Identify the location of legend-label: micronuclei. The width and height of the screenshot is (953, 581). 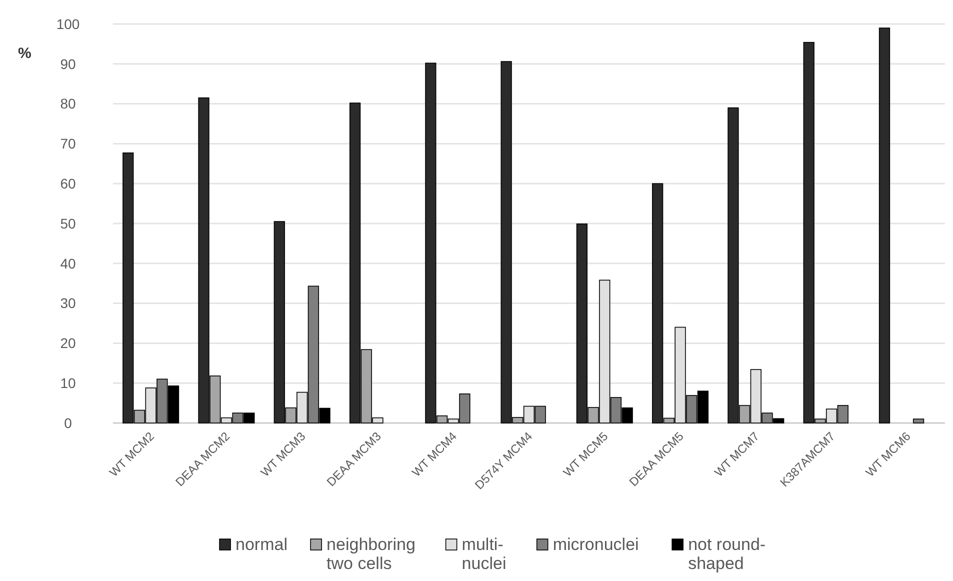
(595, 544).